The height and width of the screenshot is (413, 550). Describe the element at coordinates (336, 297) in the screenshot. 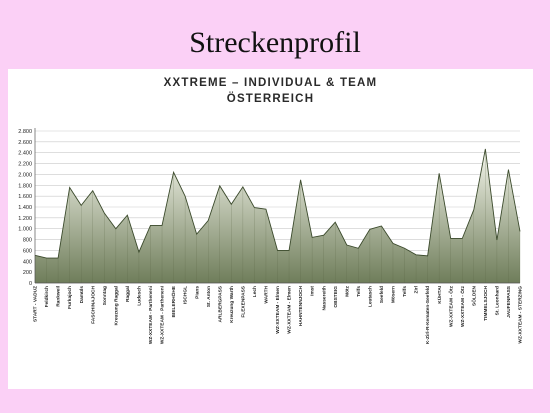

I see `x-tick-label: OBSTEIG` at that location.